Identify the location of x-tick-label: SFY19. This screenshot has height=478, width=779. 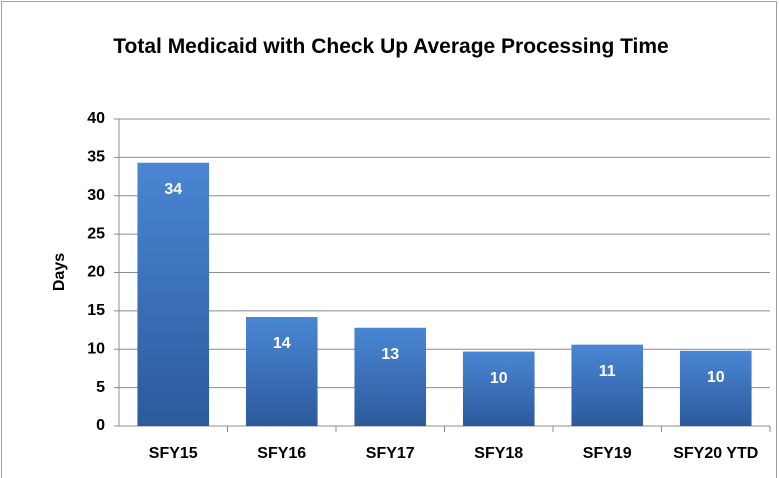
(607, 453).